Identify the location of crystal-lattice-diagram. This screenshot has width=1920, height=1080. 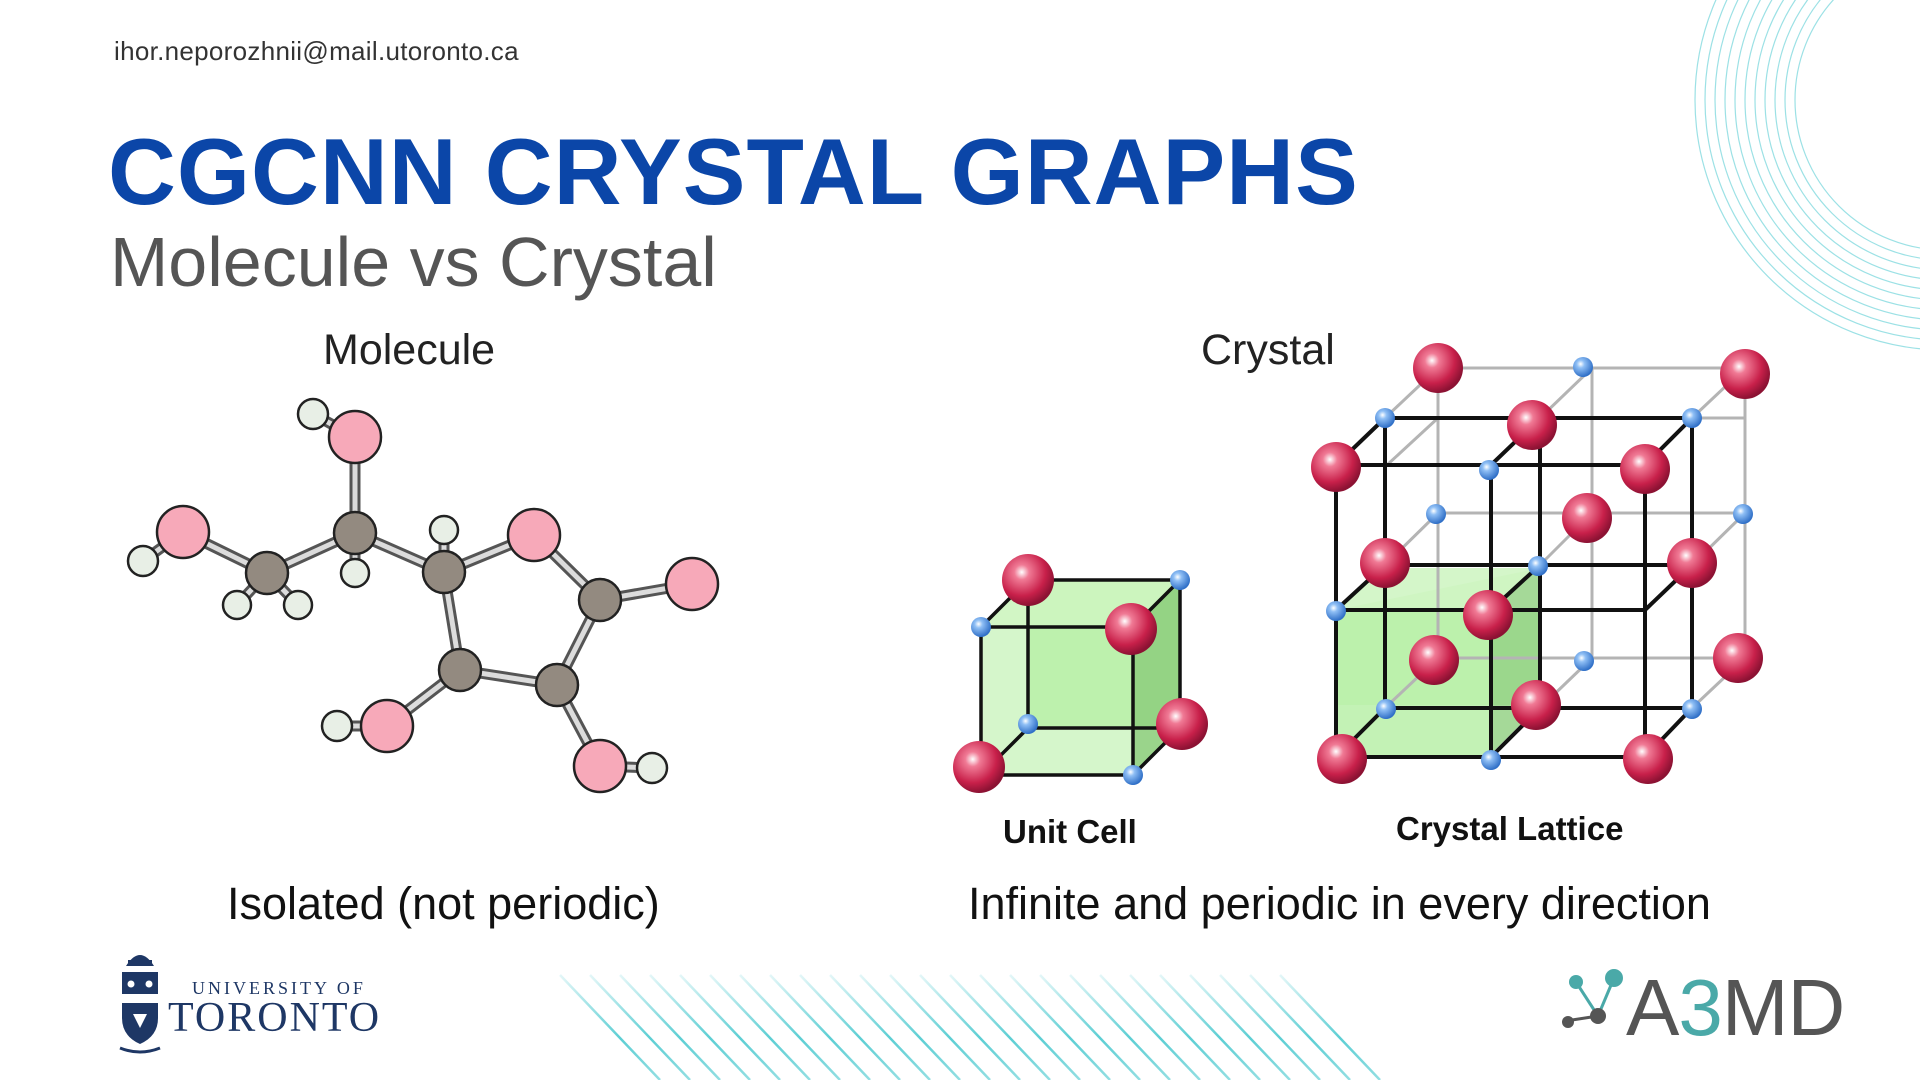
(1540, 563).